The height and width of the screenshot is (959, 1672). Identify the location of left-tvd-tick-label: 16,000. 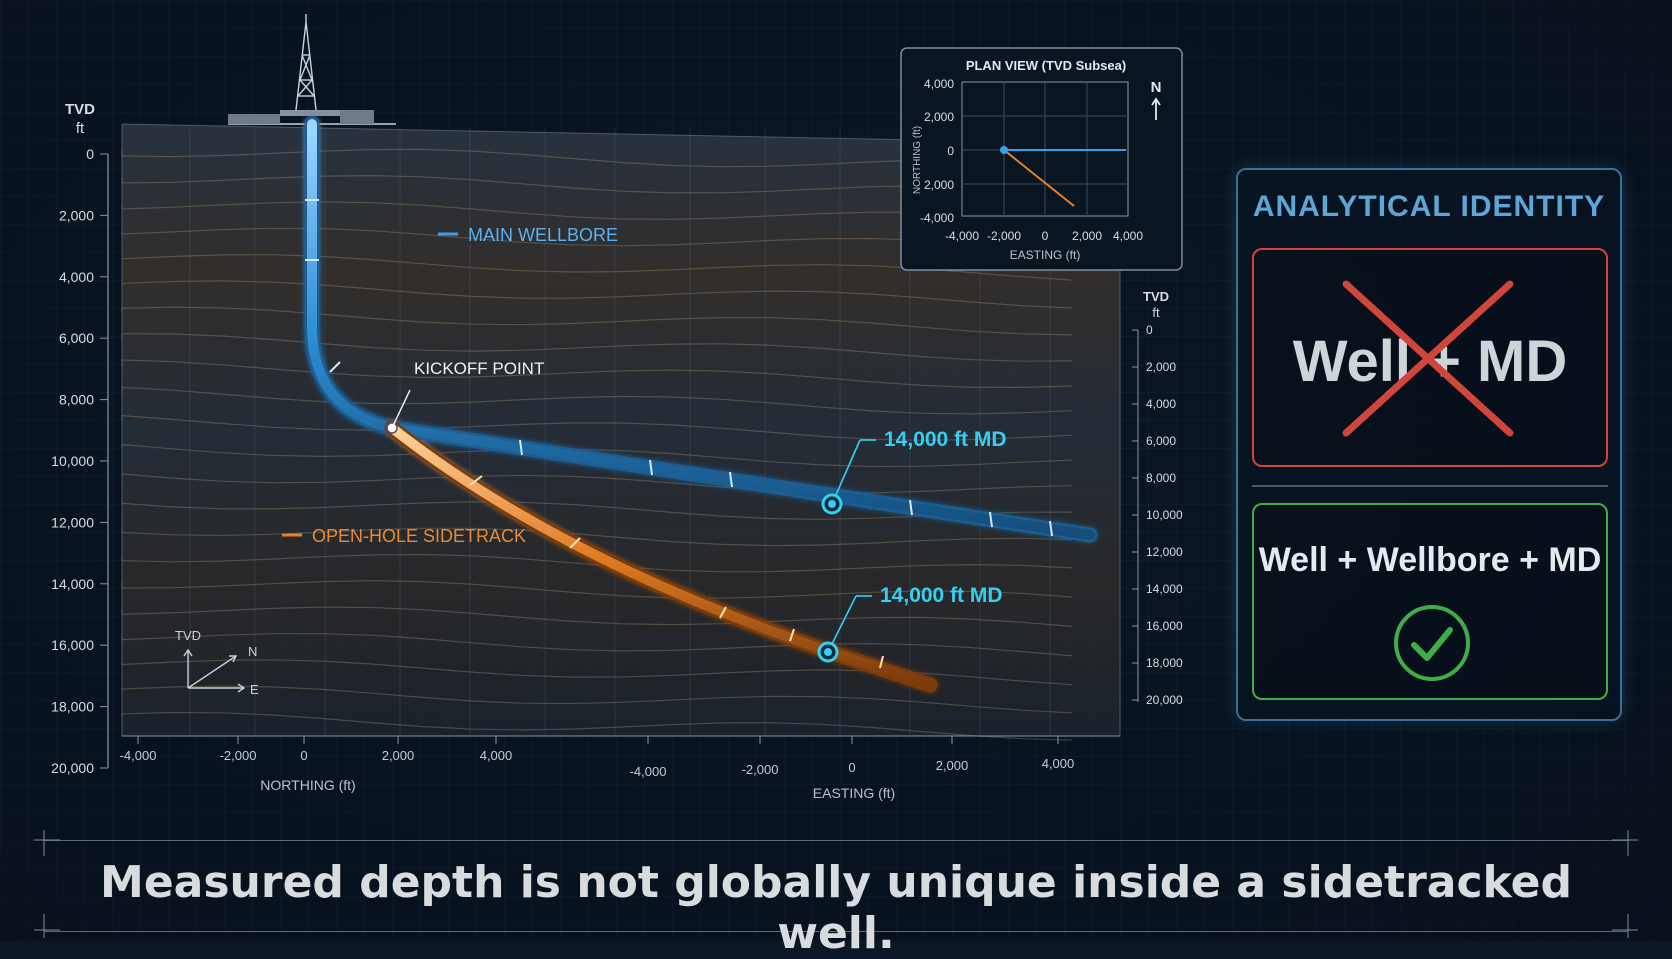
(72, 645).